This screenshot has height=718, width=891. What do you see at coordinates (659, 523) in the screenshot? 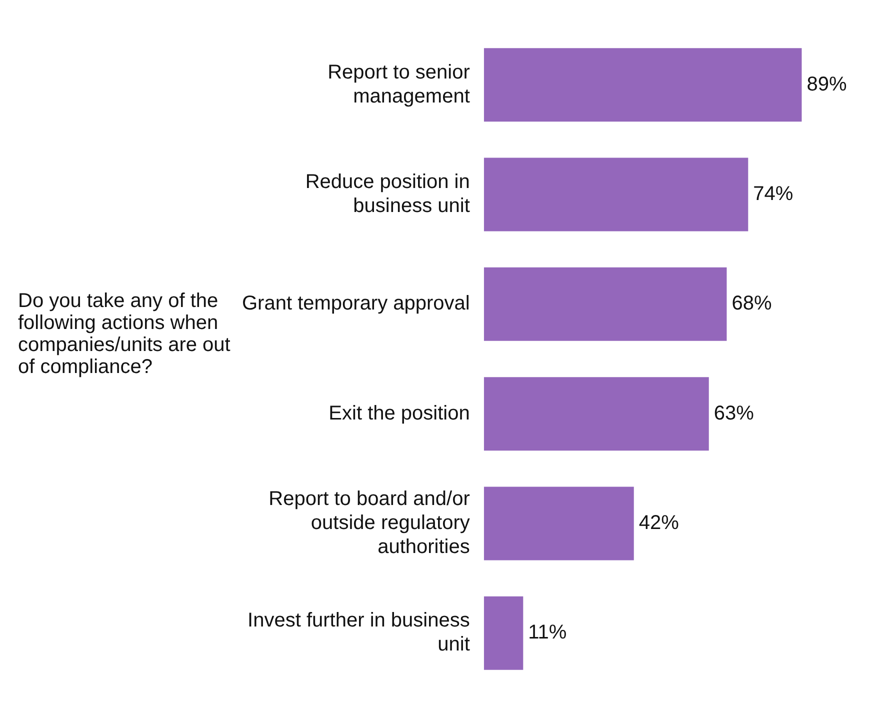
I see `data-label: 42%` at bounding box center [659, 523].